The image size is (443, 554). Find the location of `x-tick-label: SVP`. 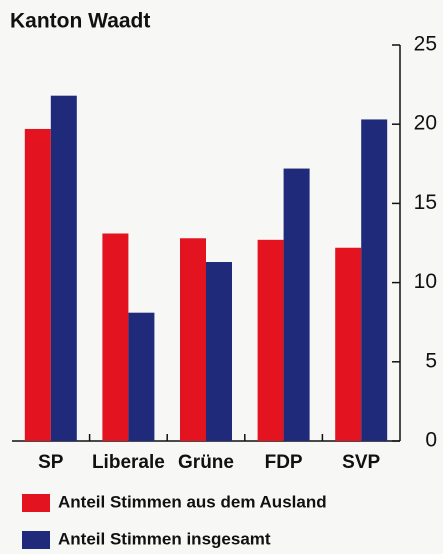

x-tick-label: SVP is located at coordinates (361, 462).